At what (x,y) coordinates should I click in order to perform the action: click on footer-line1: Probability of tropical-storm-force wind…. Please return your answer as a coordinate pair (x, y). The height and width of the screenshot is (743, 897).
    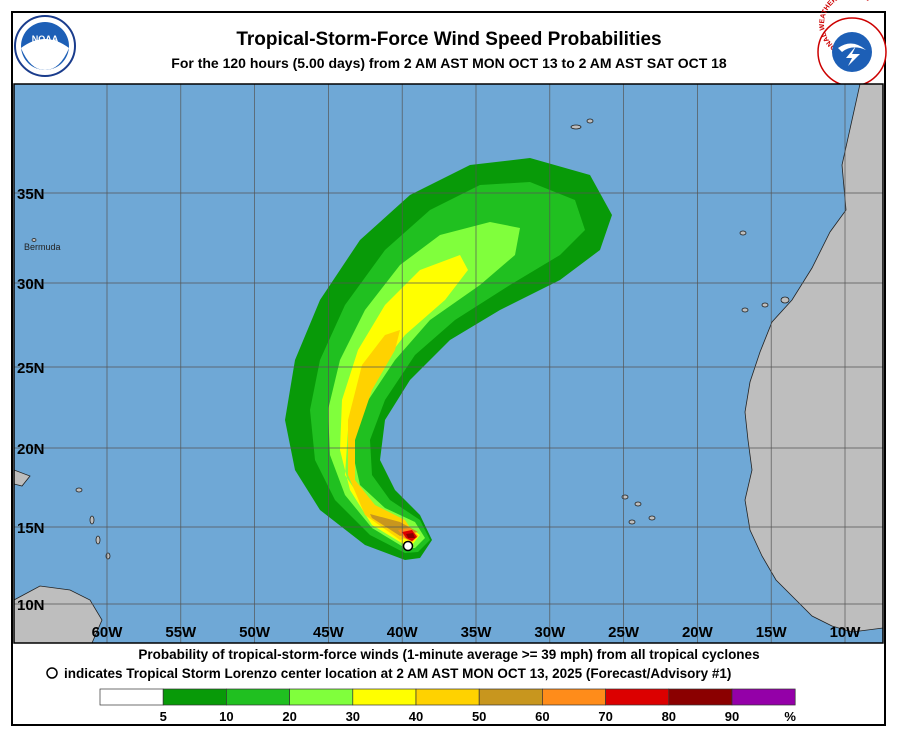
    Looking at the image, I should click on (448, 654).